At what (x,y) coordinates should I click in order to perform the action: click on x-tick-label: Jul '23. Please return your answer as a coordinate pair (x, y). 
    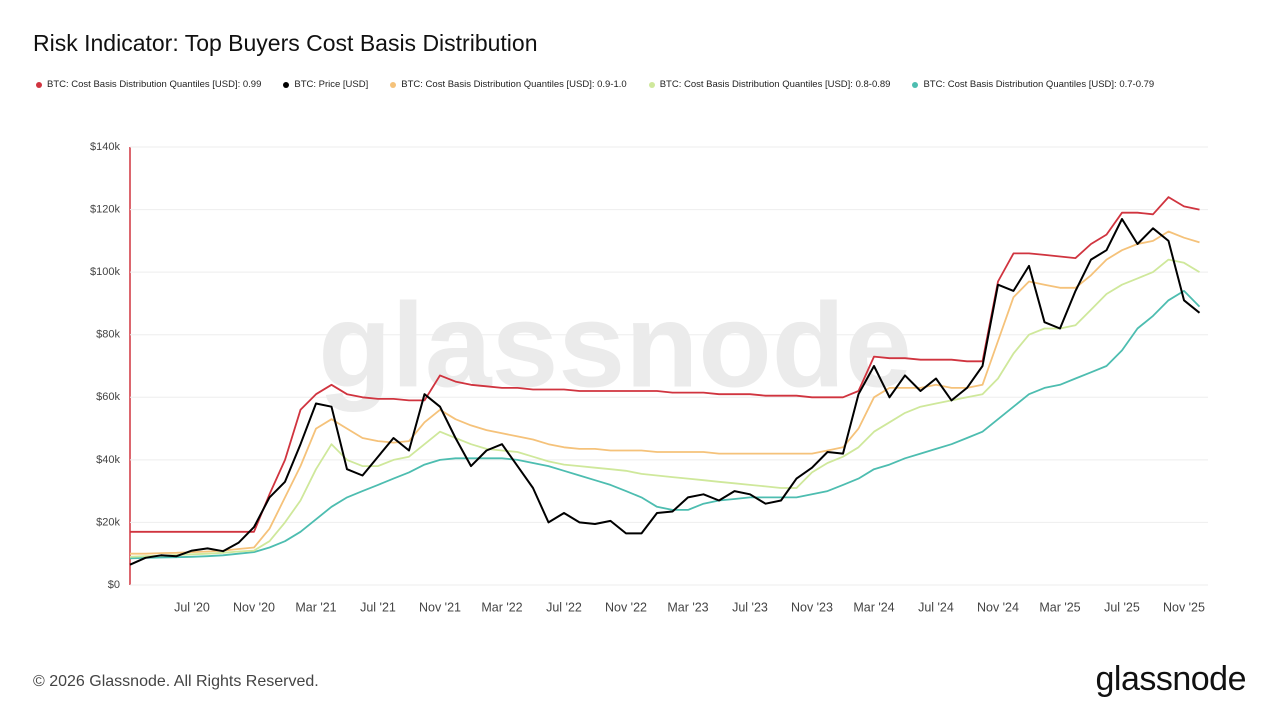
    Looking at the image, I should click on (750, 607).